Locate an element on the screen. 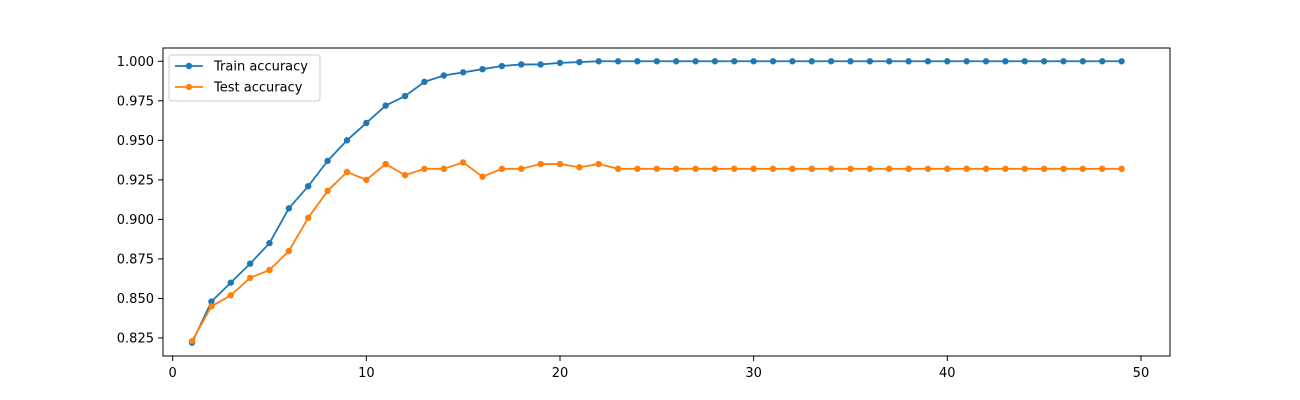 This screenshot has height=400, width=1300. y-tick-label: 1.000 is located at coordinates (135, 62).